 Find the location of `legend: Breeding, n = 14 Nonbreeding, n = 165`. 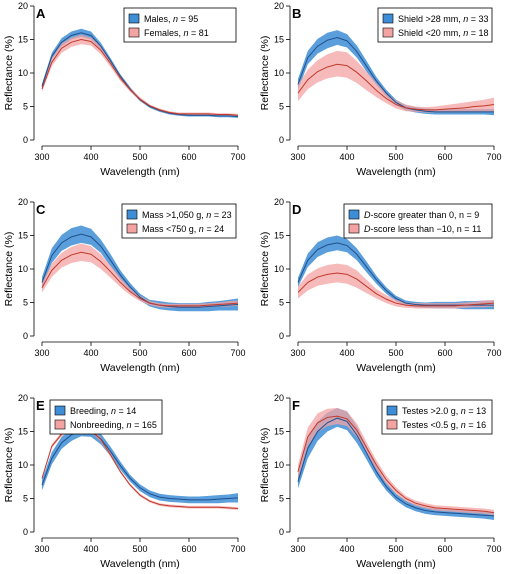

legend: Breeding, n = 14 Nonbreeding, n = 165 is located at coordinates (106, 417).